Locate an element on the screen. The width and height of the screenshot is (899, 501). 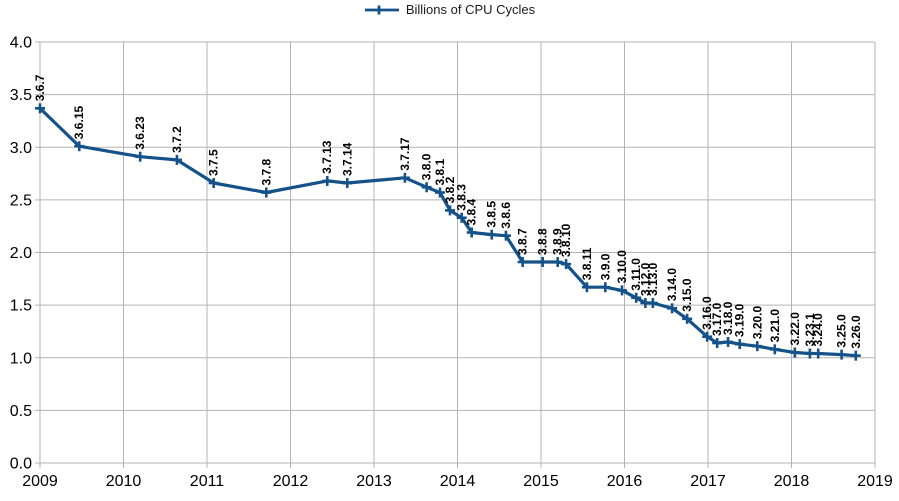
data-point-label: 3.8.2 is located at coordinates (450, 189).